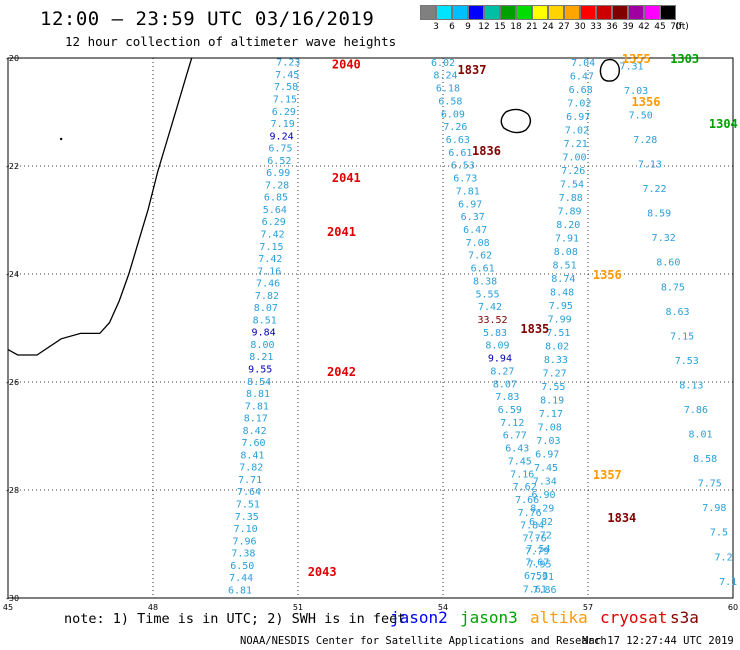 The image size is (740, 650). Describe the element at coordinates (275, 210) in the screenshot. I see `swh-value-label: 5.64` at that location.